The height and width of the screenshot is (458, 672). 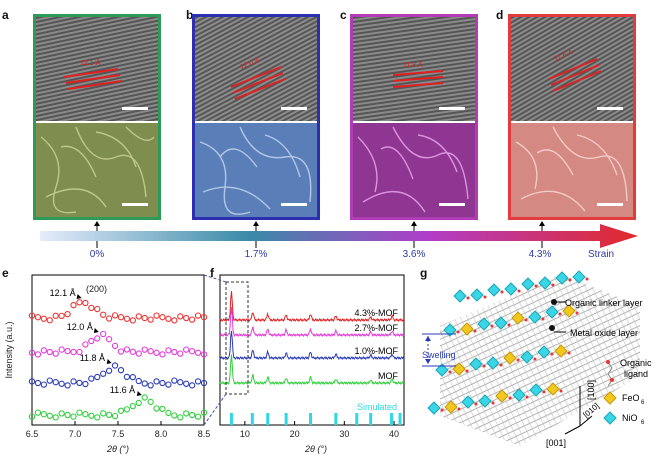 What do you see at coordinates (376, 313) in the screenshot?
I see `chart-f-series-label: 4.3%-MOF` at bounding box center [376, 313].